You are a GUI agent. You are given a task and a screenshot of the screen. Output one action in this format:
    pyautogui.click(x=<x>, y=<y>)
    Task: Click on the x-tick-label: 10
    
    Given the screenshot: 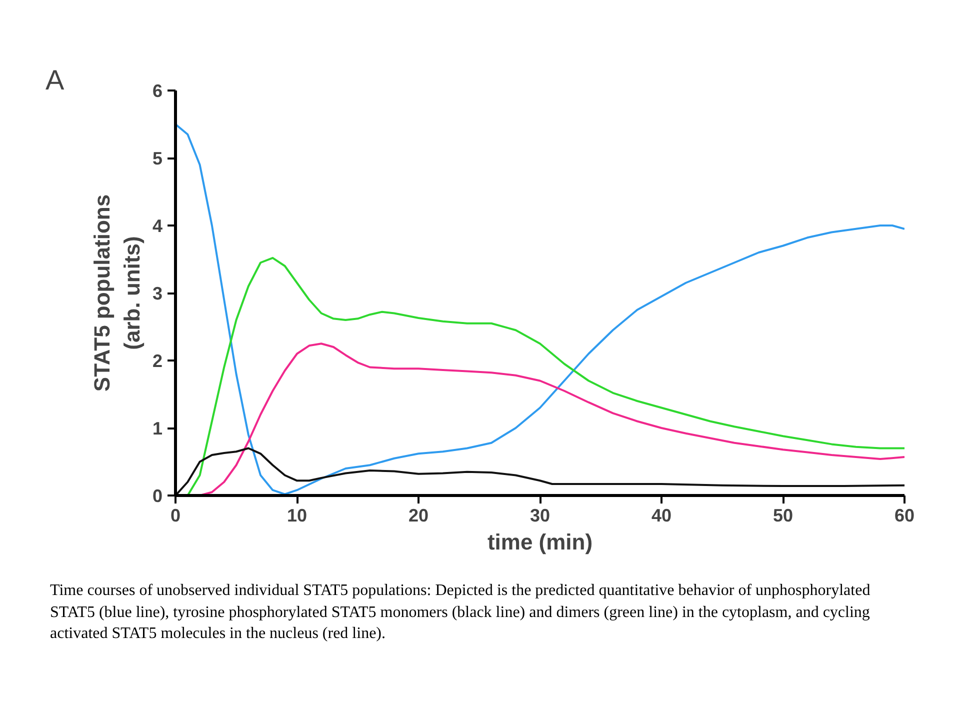 What is the action you would take?
    pyautogui.click(x=297, y=516)
    